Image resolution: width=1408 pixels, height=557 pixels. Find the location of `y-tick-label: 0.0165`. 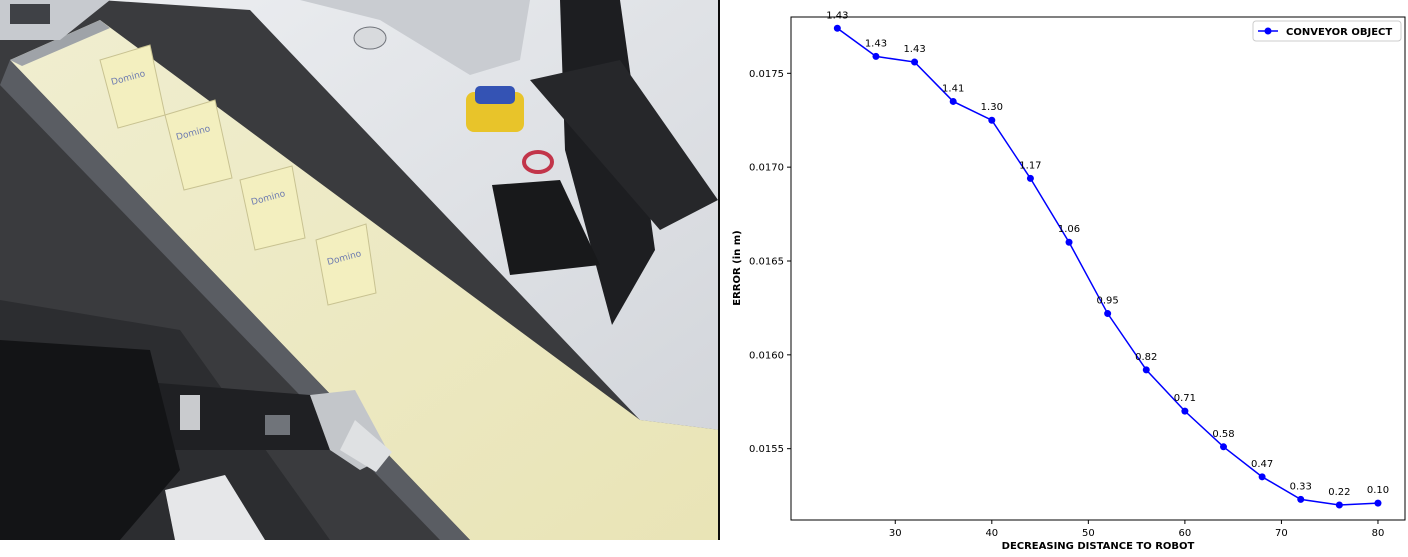

y-tick-label: 0.0165 is located at coordinates (766, 261).